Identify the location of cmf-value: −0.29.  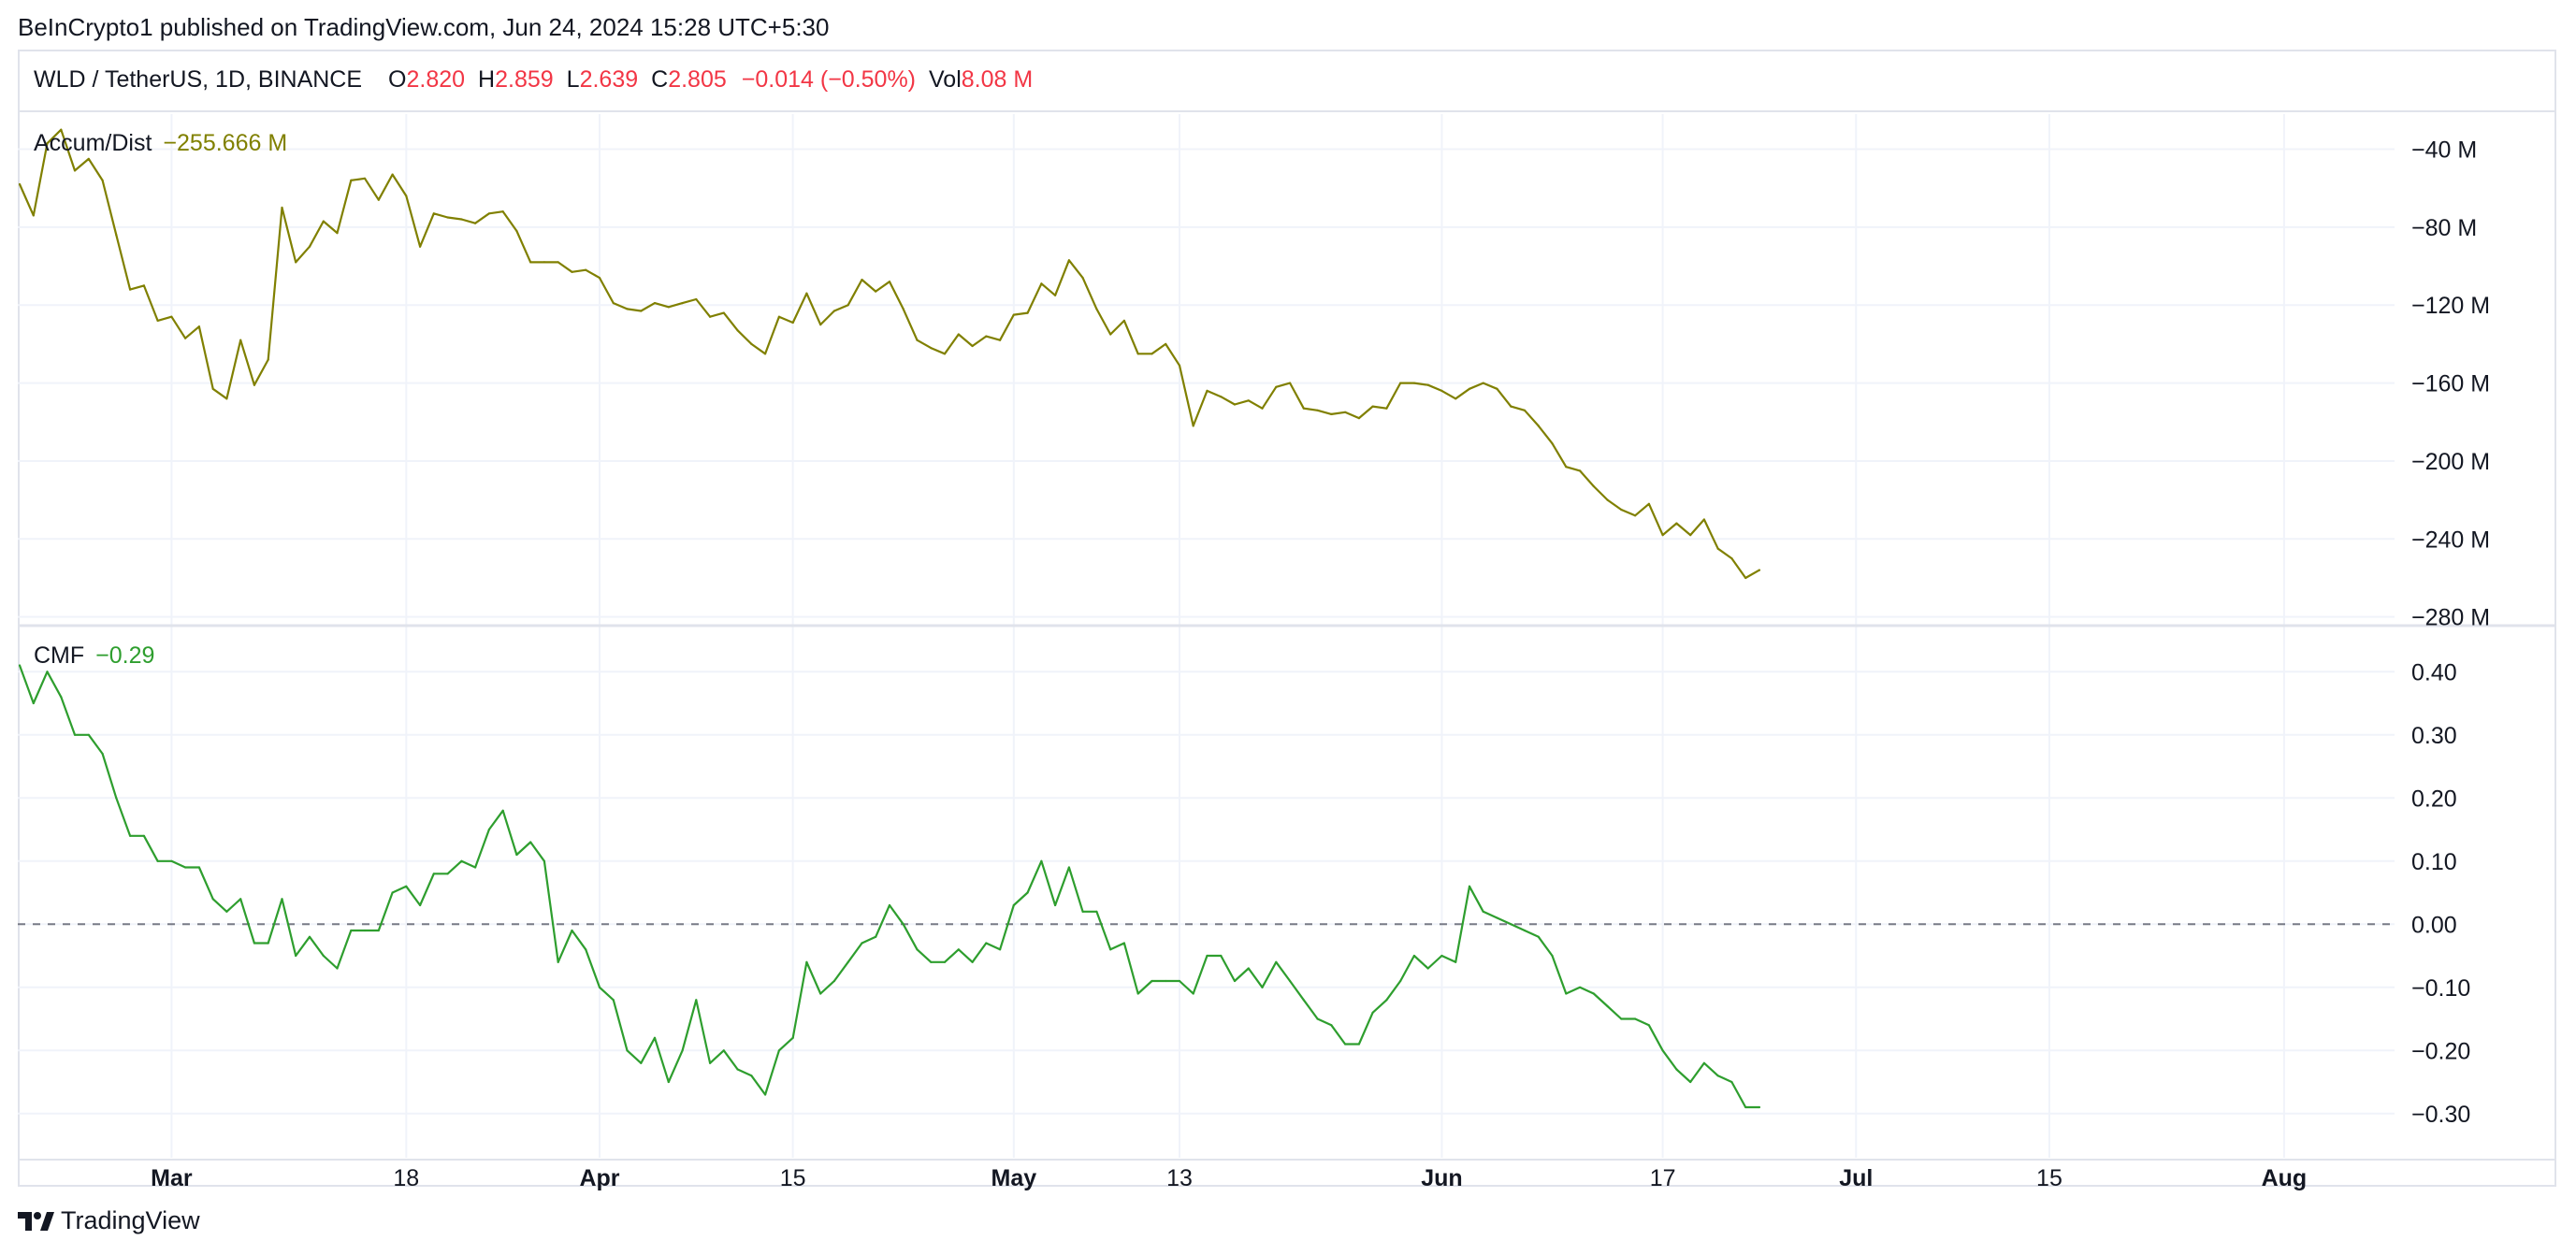
(125, 655).